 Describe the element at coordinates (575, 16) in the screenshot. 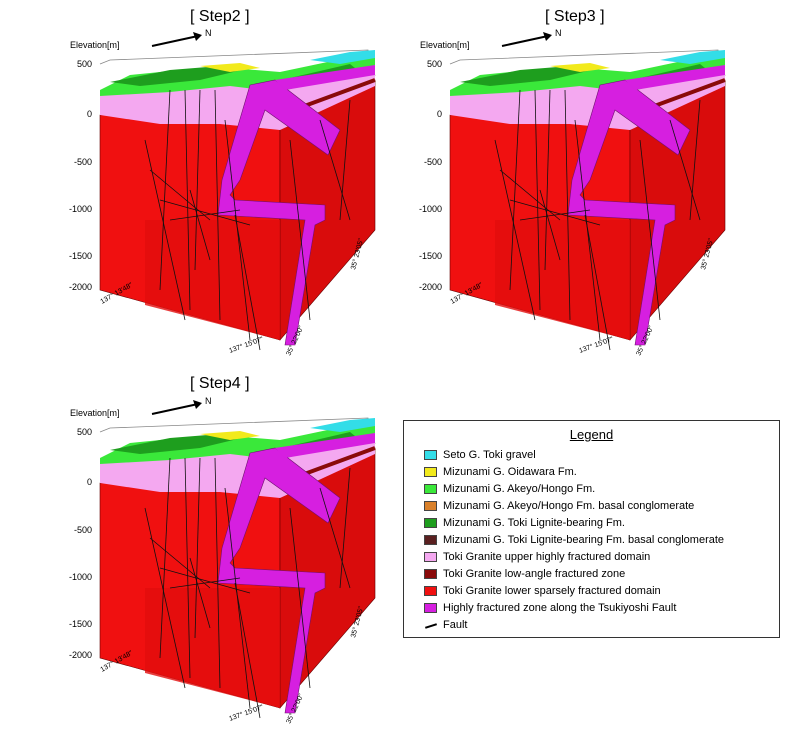

I see `step3-title: [ Step3 ]` at that location.